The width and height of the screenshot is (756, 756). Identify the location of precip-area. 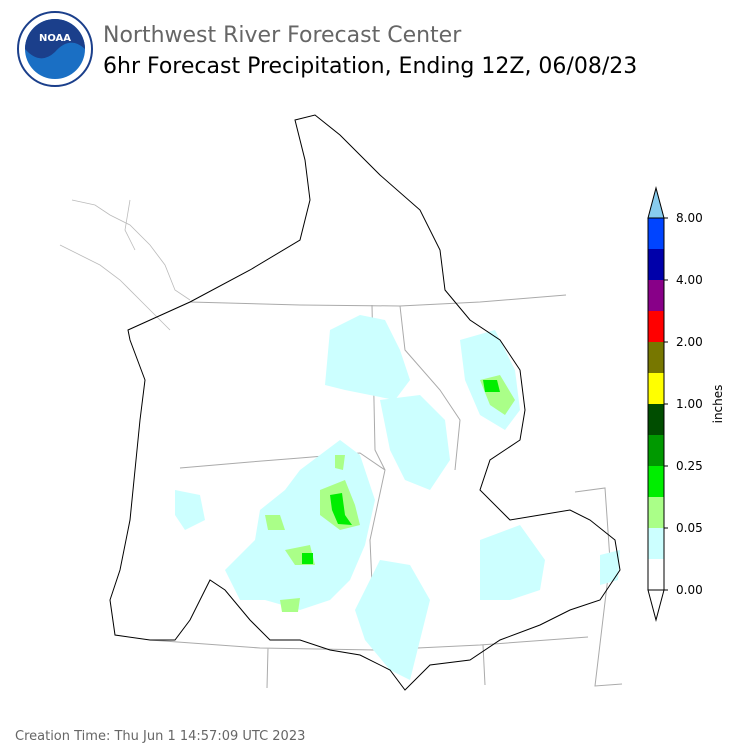
(390, 493).